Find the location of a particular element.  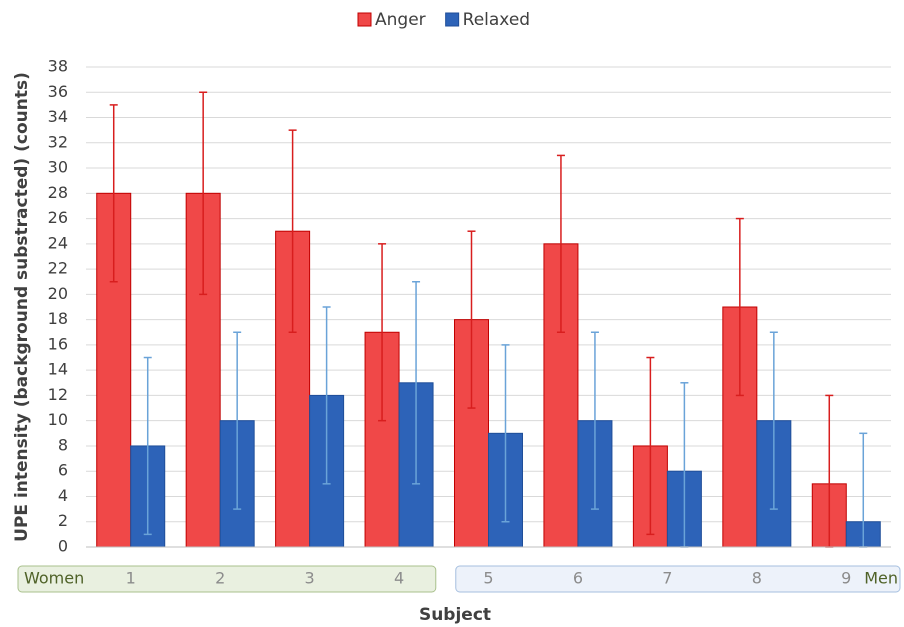

y-tick-label: 6 is located at coordinates (63, 470).